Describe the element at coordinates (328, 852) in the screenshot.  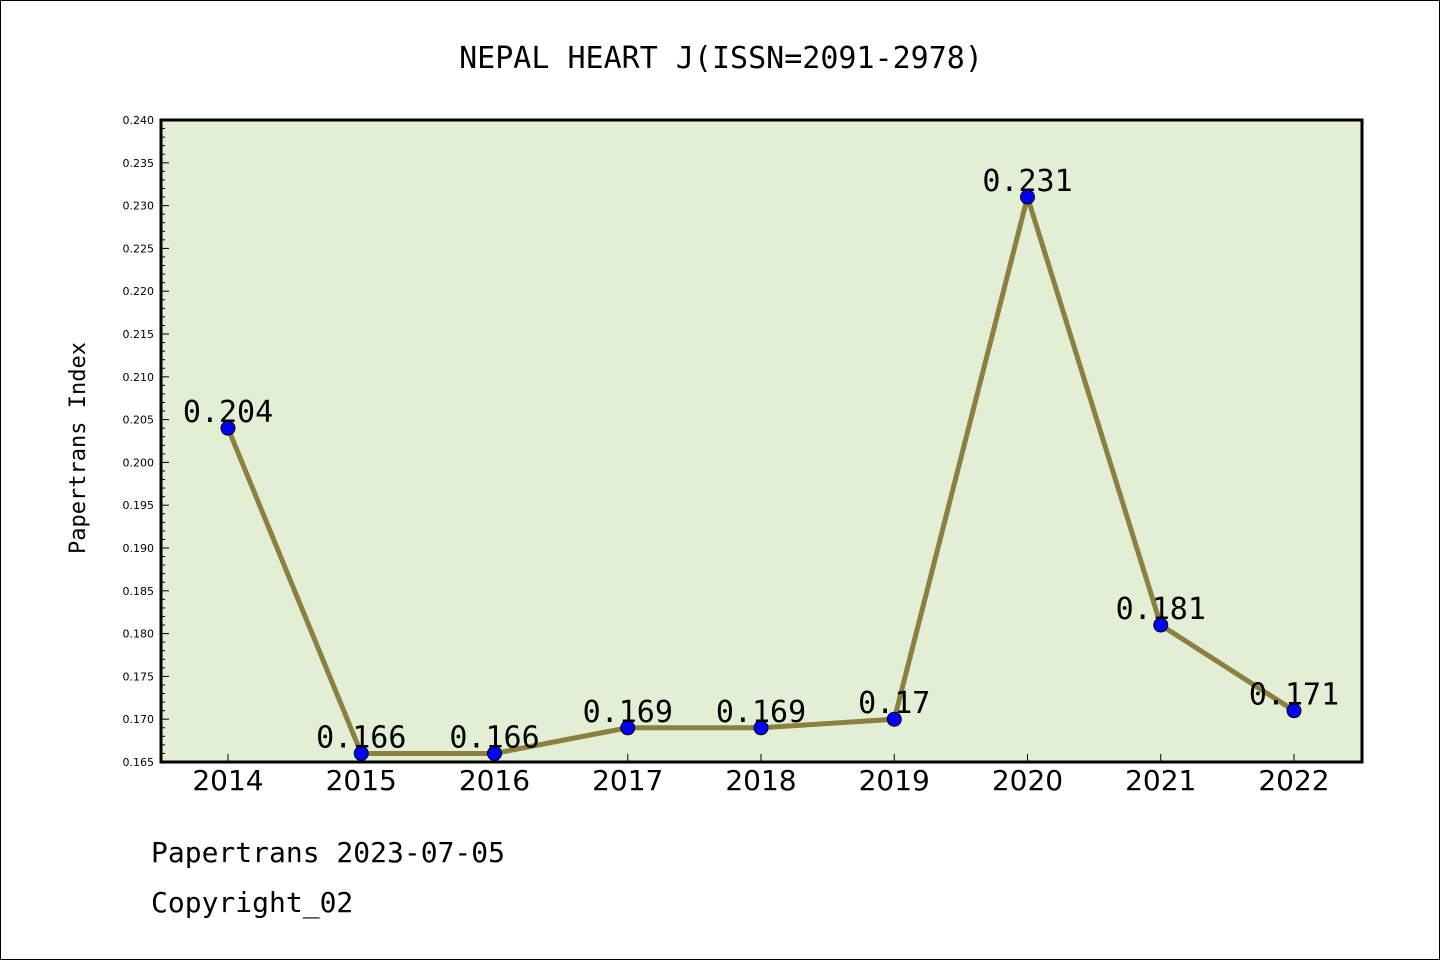
I see `footer-date: Papertrans 2023-07-05` at that location.